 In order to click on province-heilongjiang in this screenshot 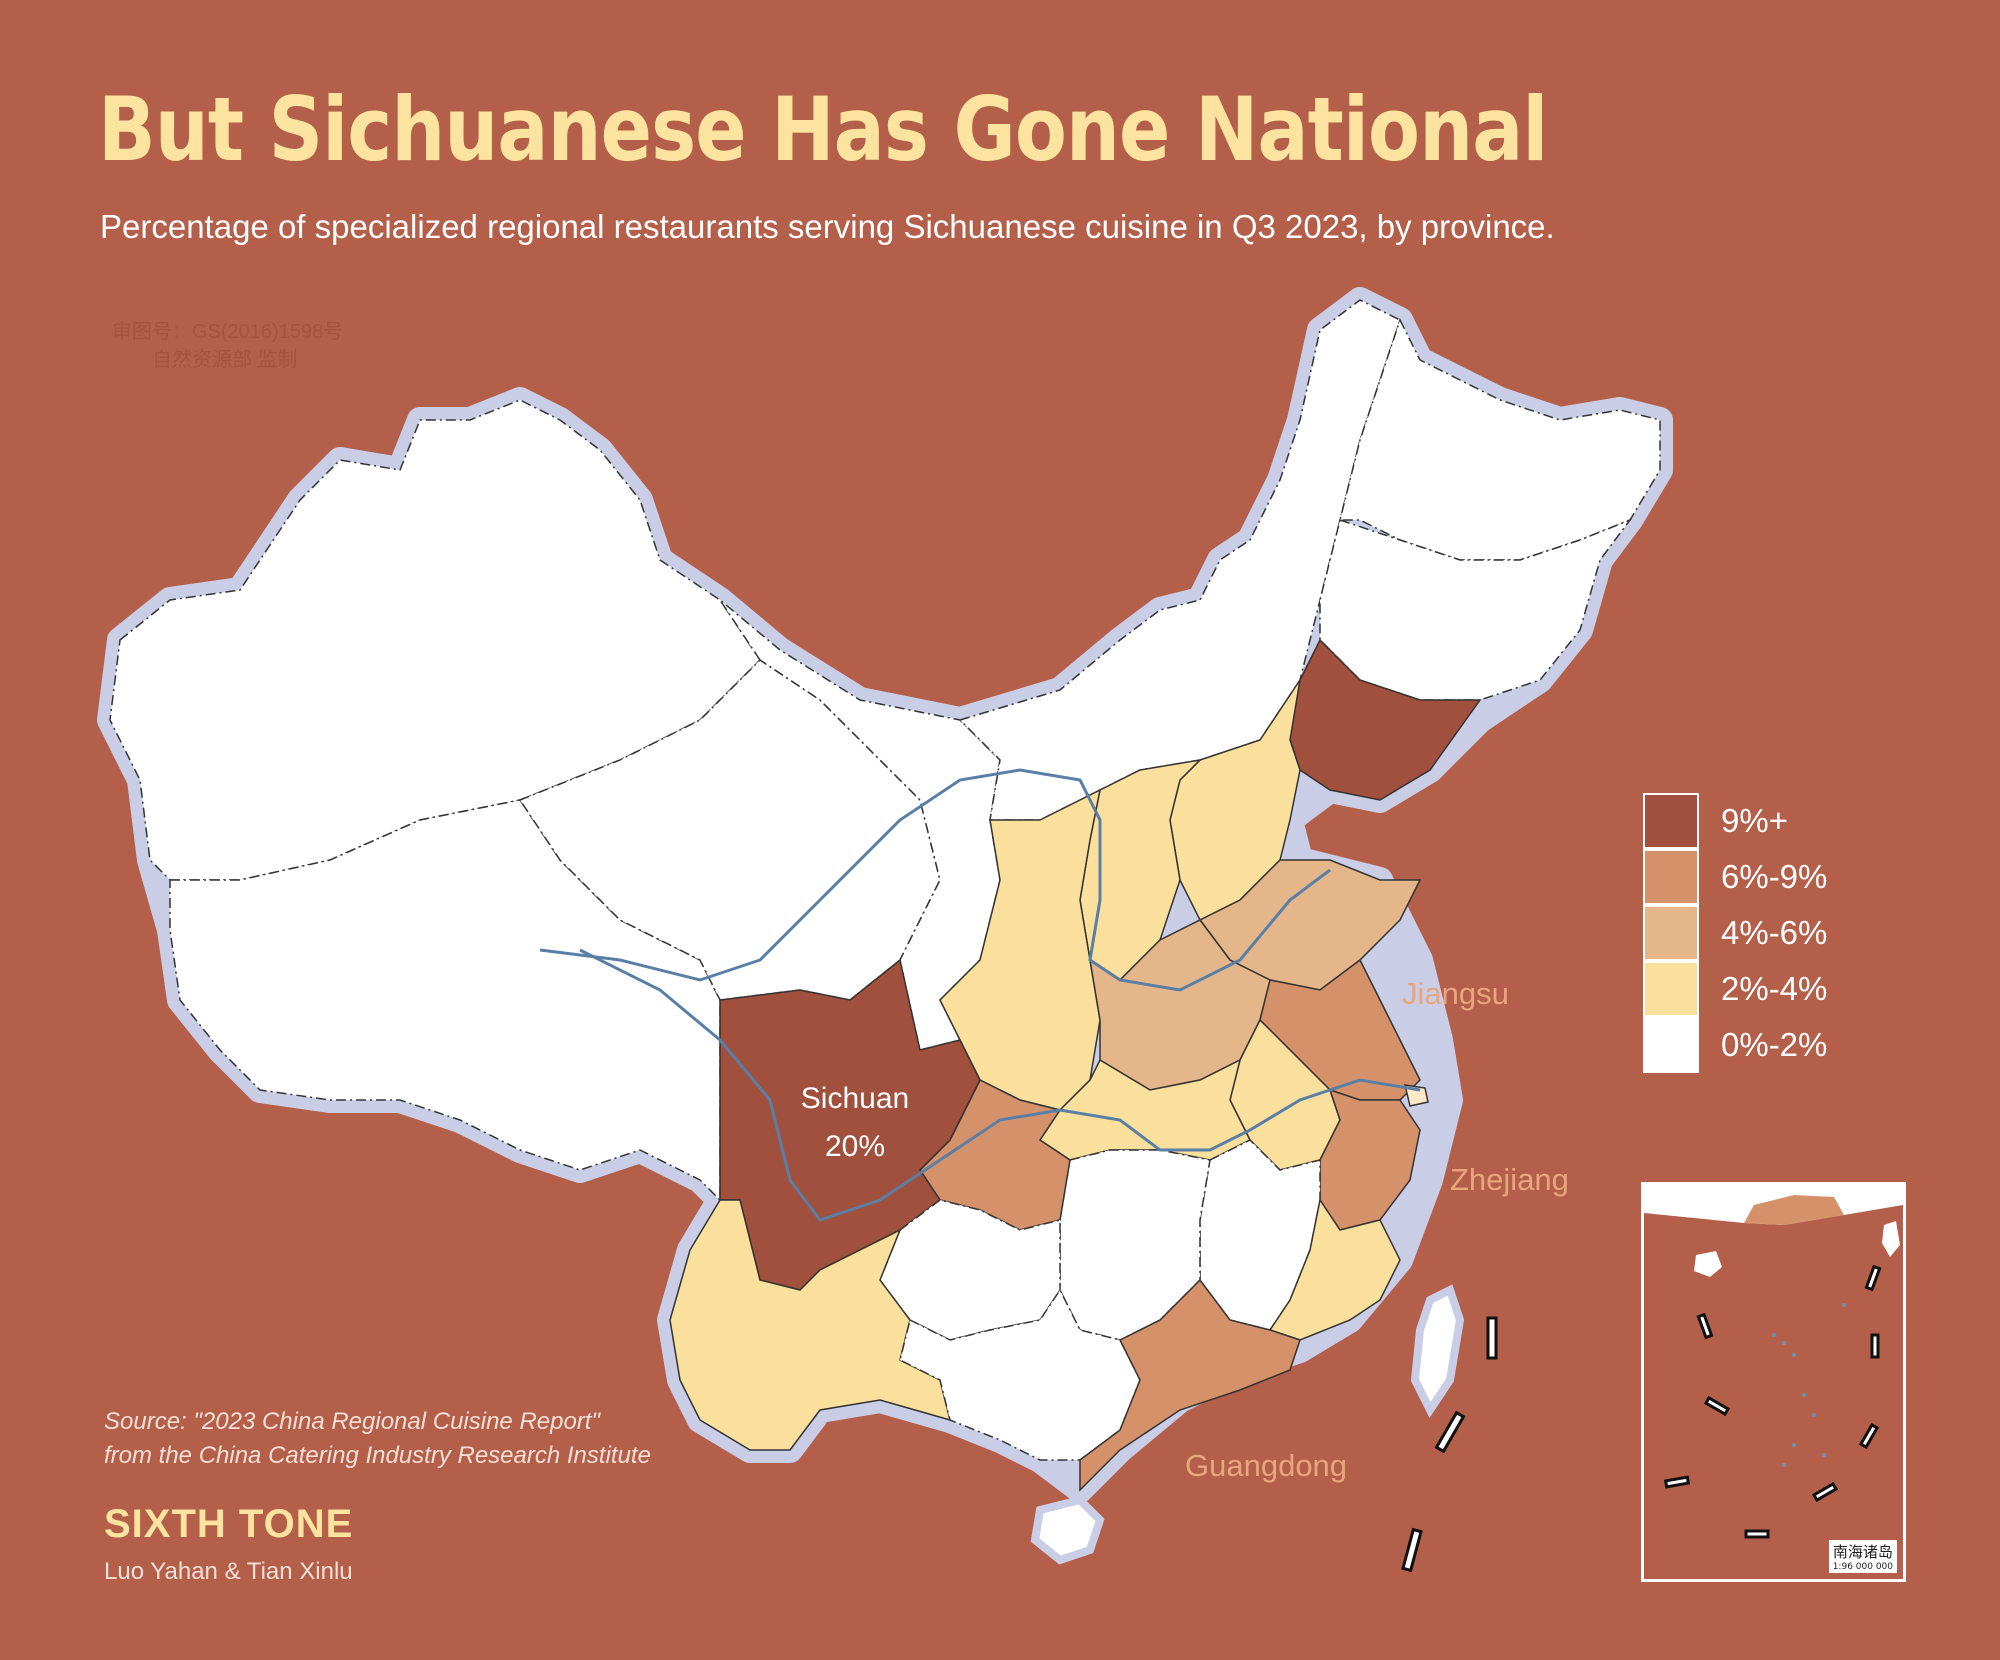, I will do `click(1500, 439)`.